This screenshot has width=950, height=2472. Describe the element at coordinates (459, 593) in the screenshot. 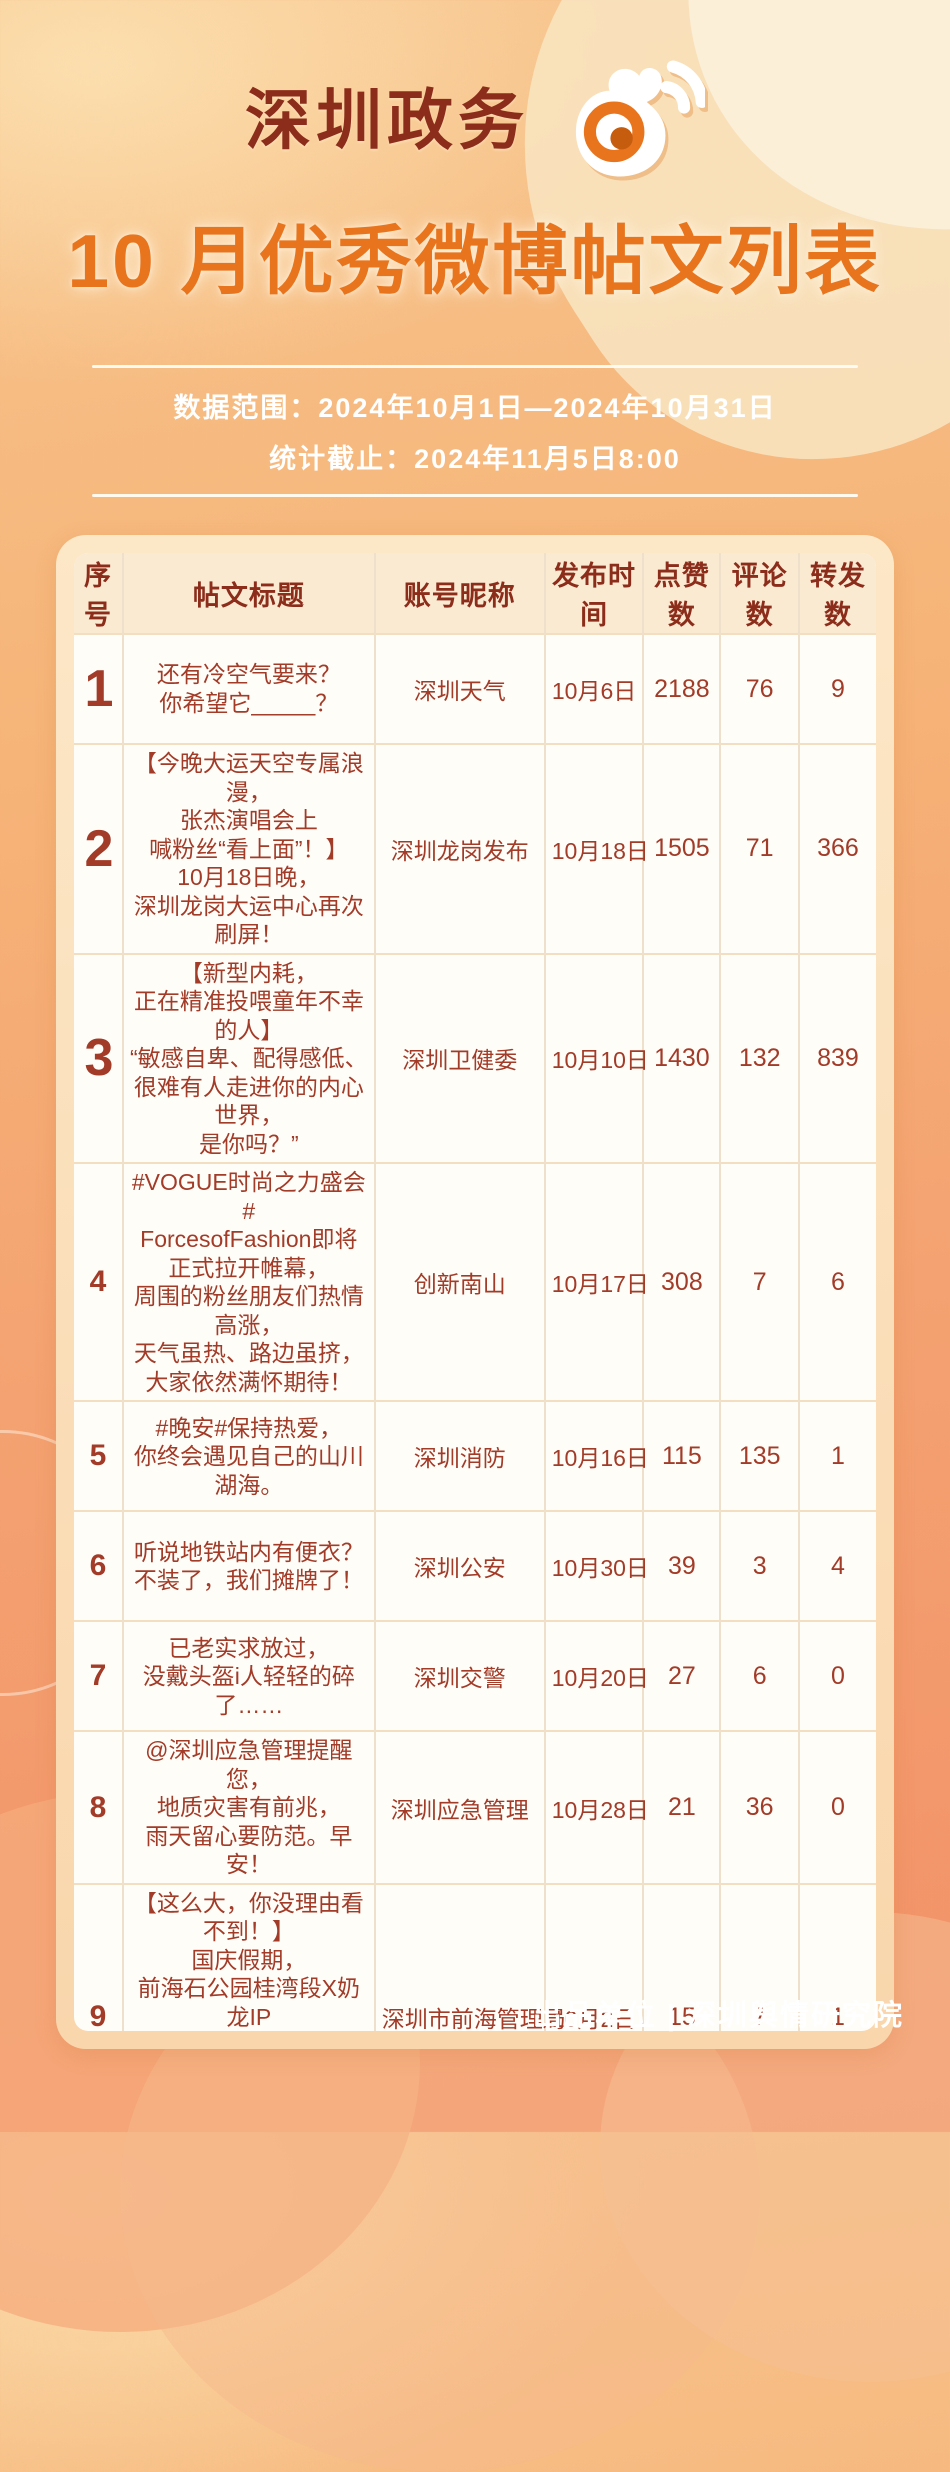

I see `column-header-account: 账号昵称` at that location.